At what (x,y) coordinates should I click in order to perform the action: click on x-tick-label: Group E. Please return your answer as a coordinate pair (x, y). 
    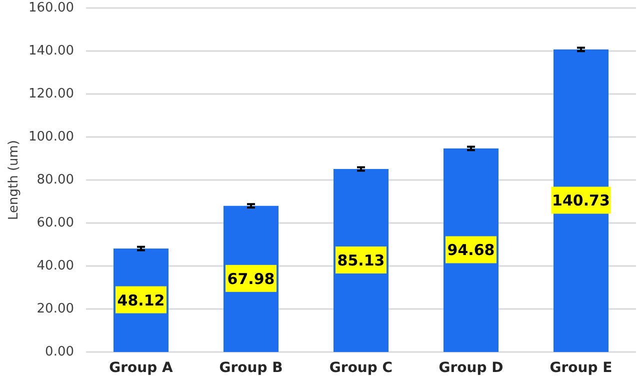
    Looking at the image, I should click on (581, 368).